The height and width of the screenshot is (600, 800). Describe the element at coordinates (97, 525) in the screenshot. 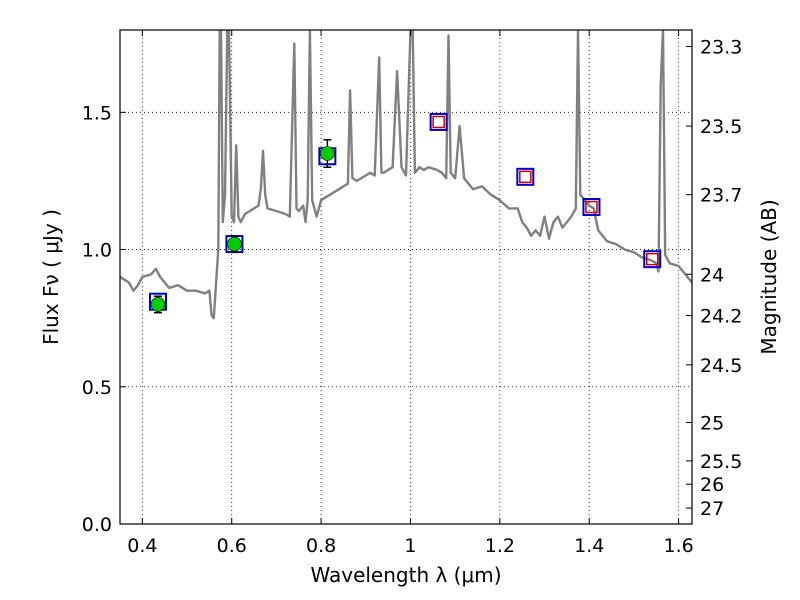

I see `y-tick-label: 0.0` at that location.